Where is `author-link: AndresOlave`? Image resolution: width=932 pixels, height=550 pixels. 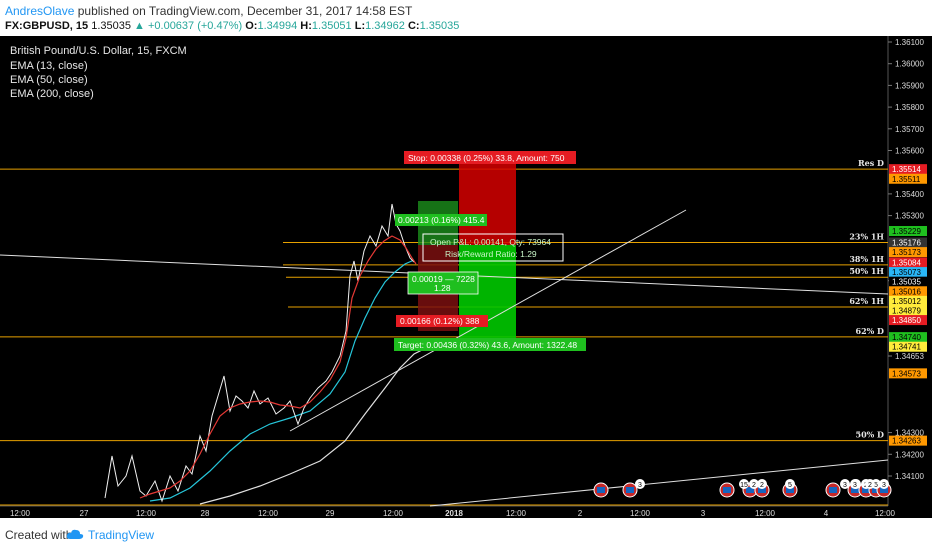 author-link: AndresOlave is located at coordinates (40, 11).